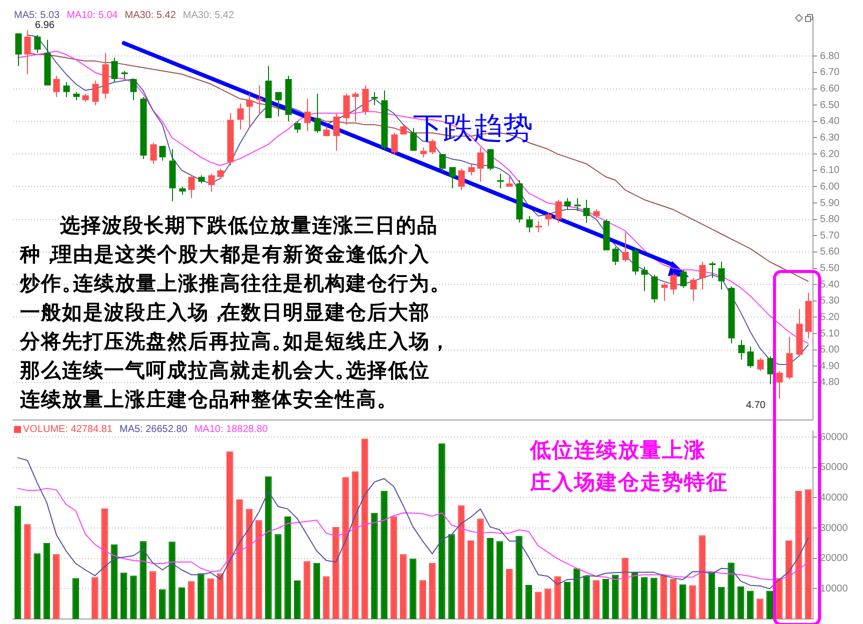 This screenshot has height=624, width=863. Describe the element at coordinates (830, 220) in the screenshot. I see `y-tick-label: 5.80` at that location.